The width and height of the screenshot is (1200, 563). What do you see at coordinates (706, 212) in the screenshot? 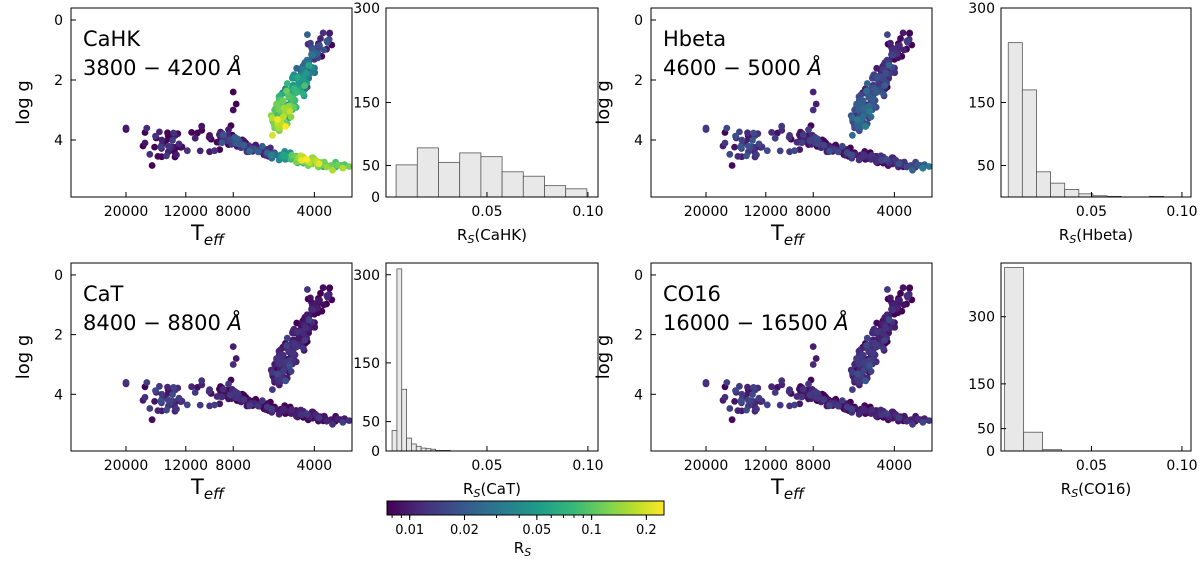
I see `x-tick-label: 20000` at bounding box center [706, 212].